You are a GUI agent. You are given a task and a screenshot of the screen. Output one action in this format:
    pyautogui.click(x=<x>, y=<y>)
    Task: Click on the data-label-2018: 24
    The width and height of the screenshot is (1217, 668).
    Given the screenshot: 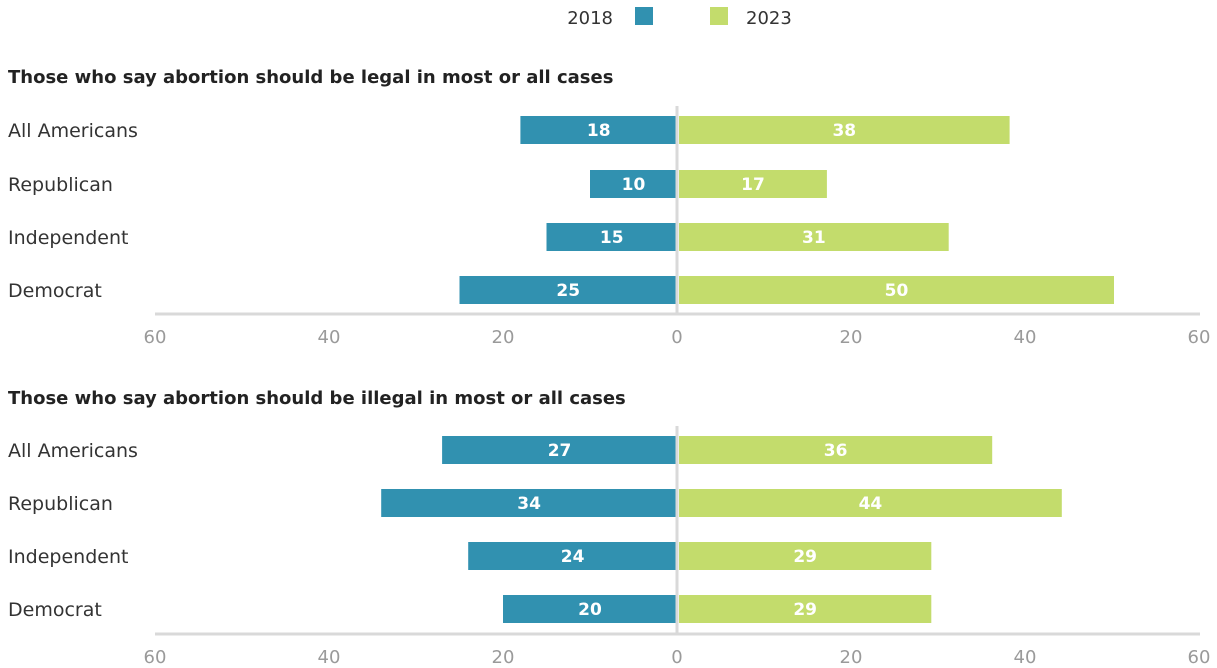 What is the action you would take?
    pyautogui.click(x=573, y=557)
    